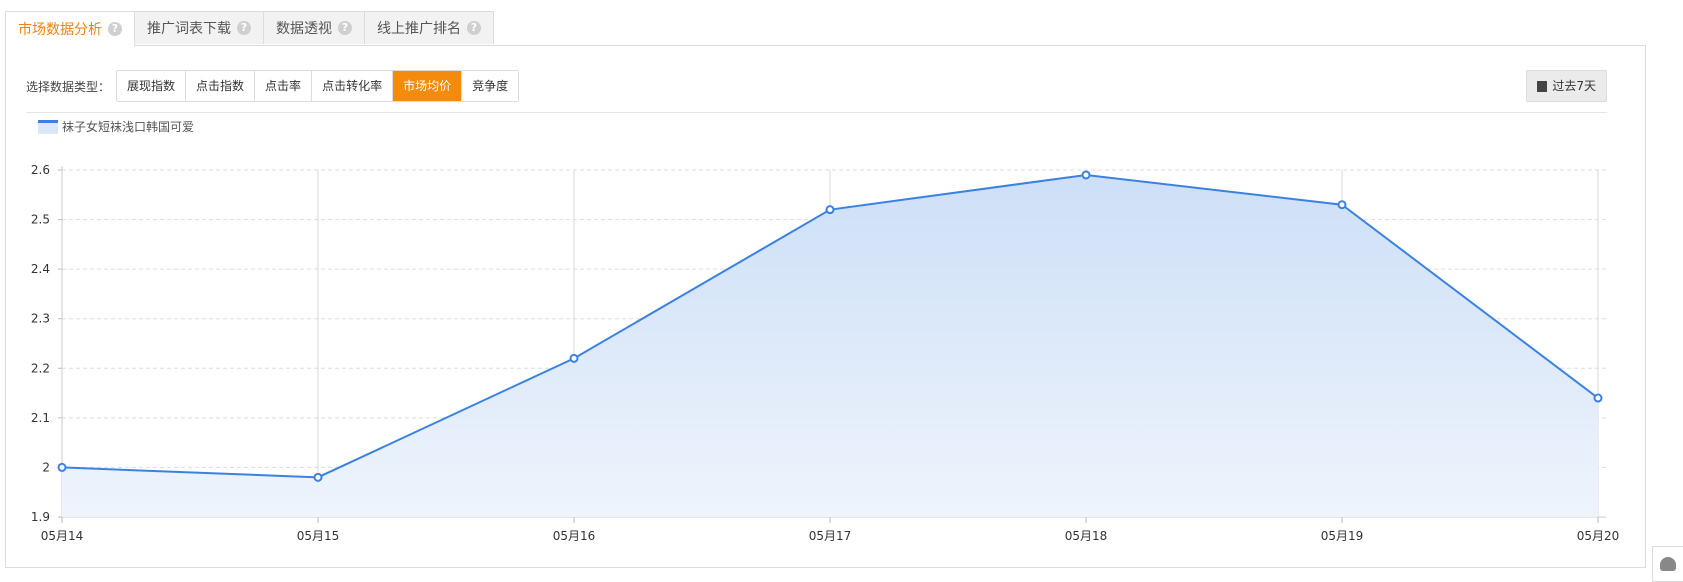 Image resolution: width=1683 pixels, height=582 pixels. Describe the element at coordinates (40, 269) in the screenshot. I see `y-tick-label: 2.4` at that location.